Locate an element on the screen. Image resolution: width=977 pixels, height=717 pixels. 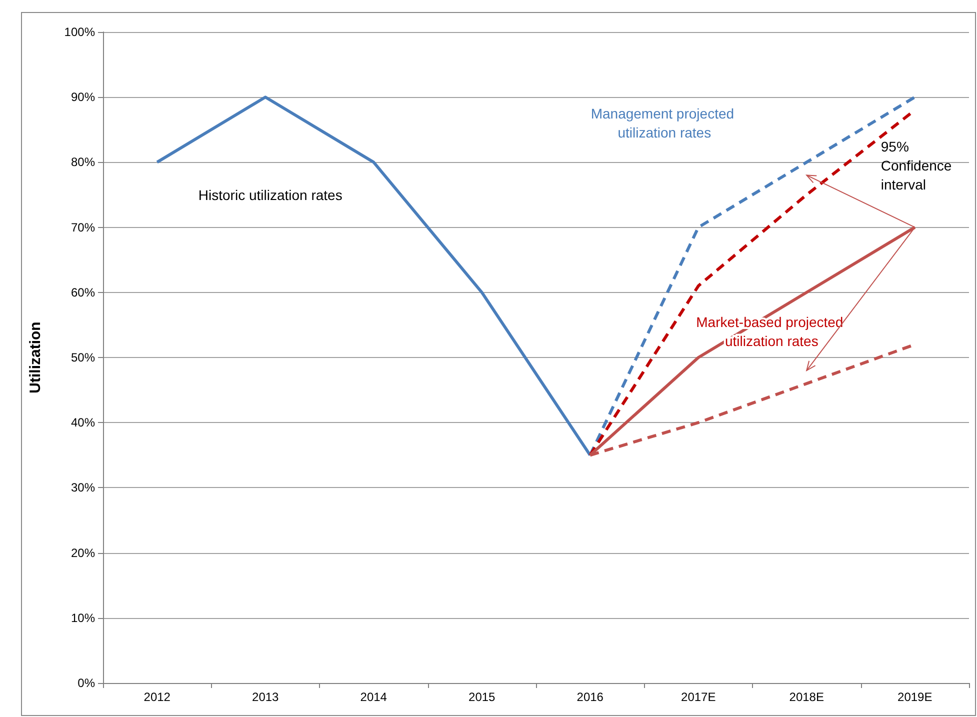
annotation: Management projected utilization rates is located at coordinates (664, 123).